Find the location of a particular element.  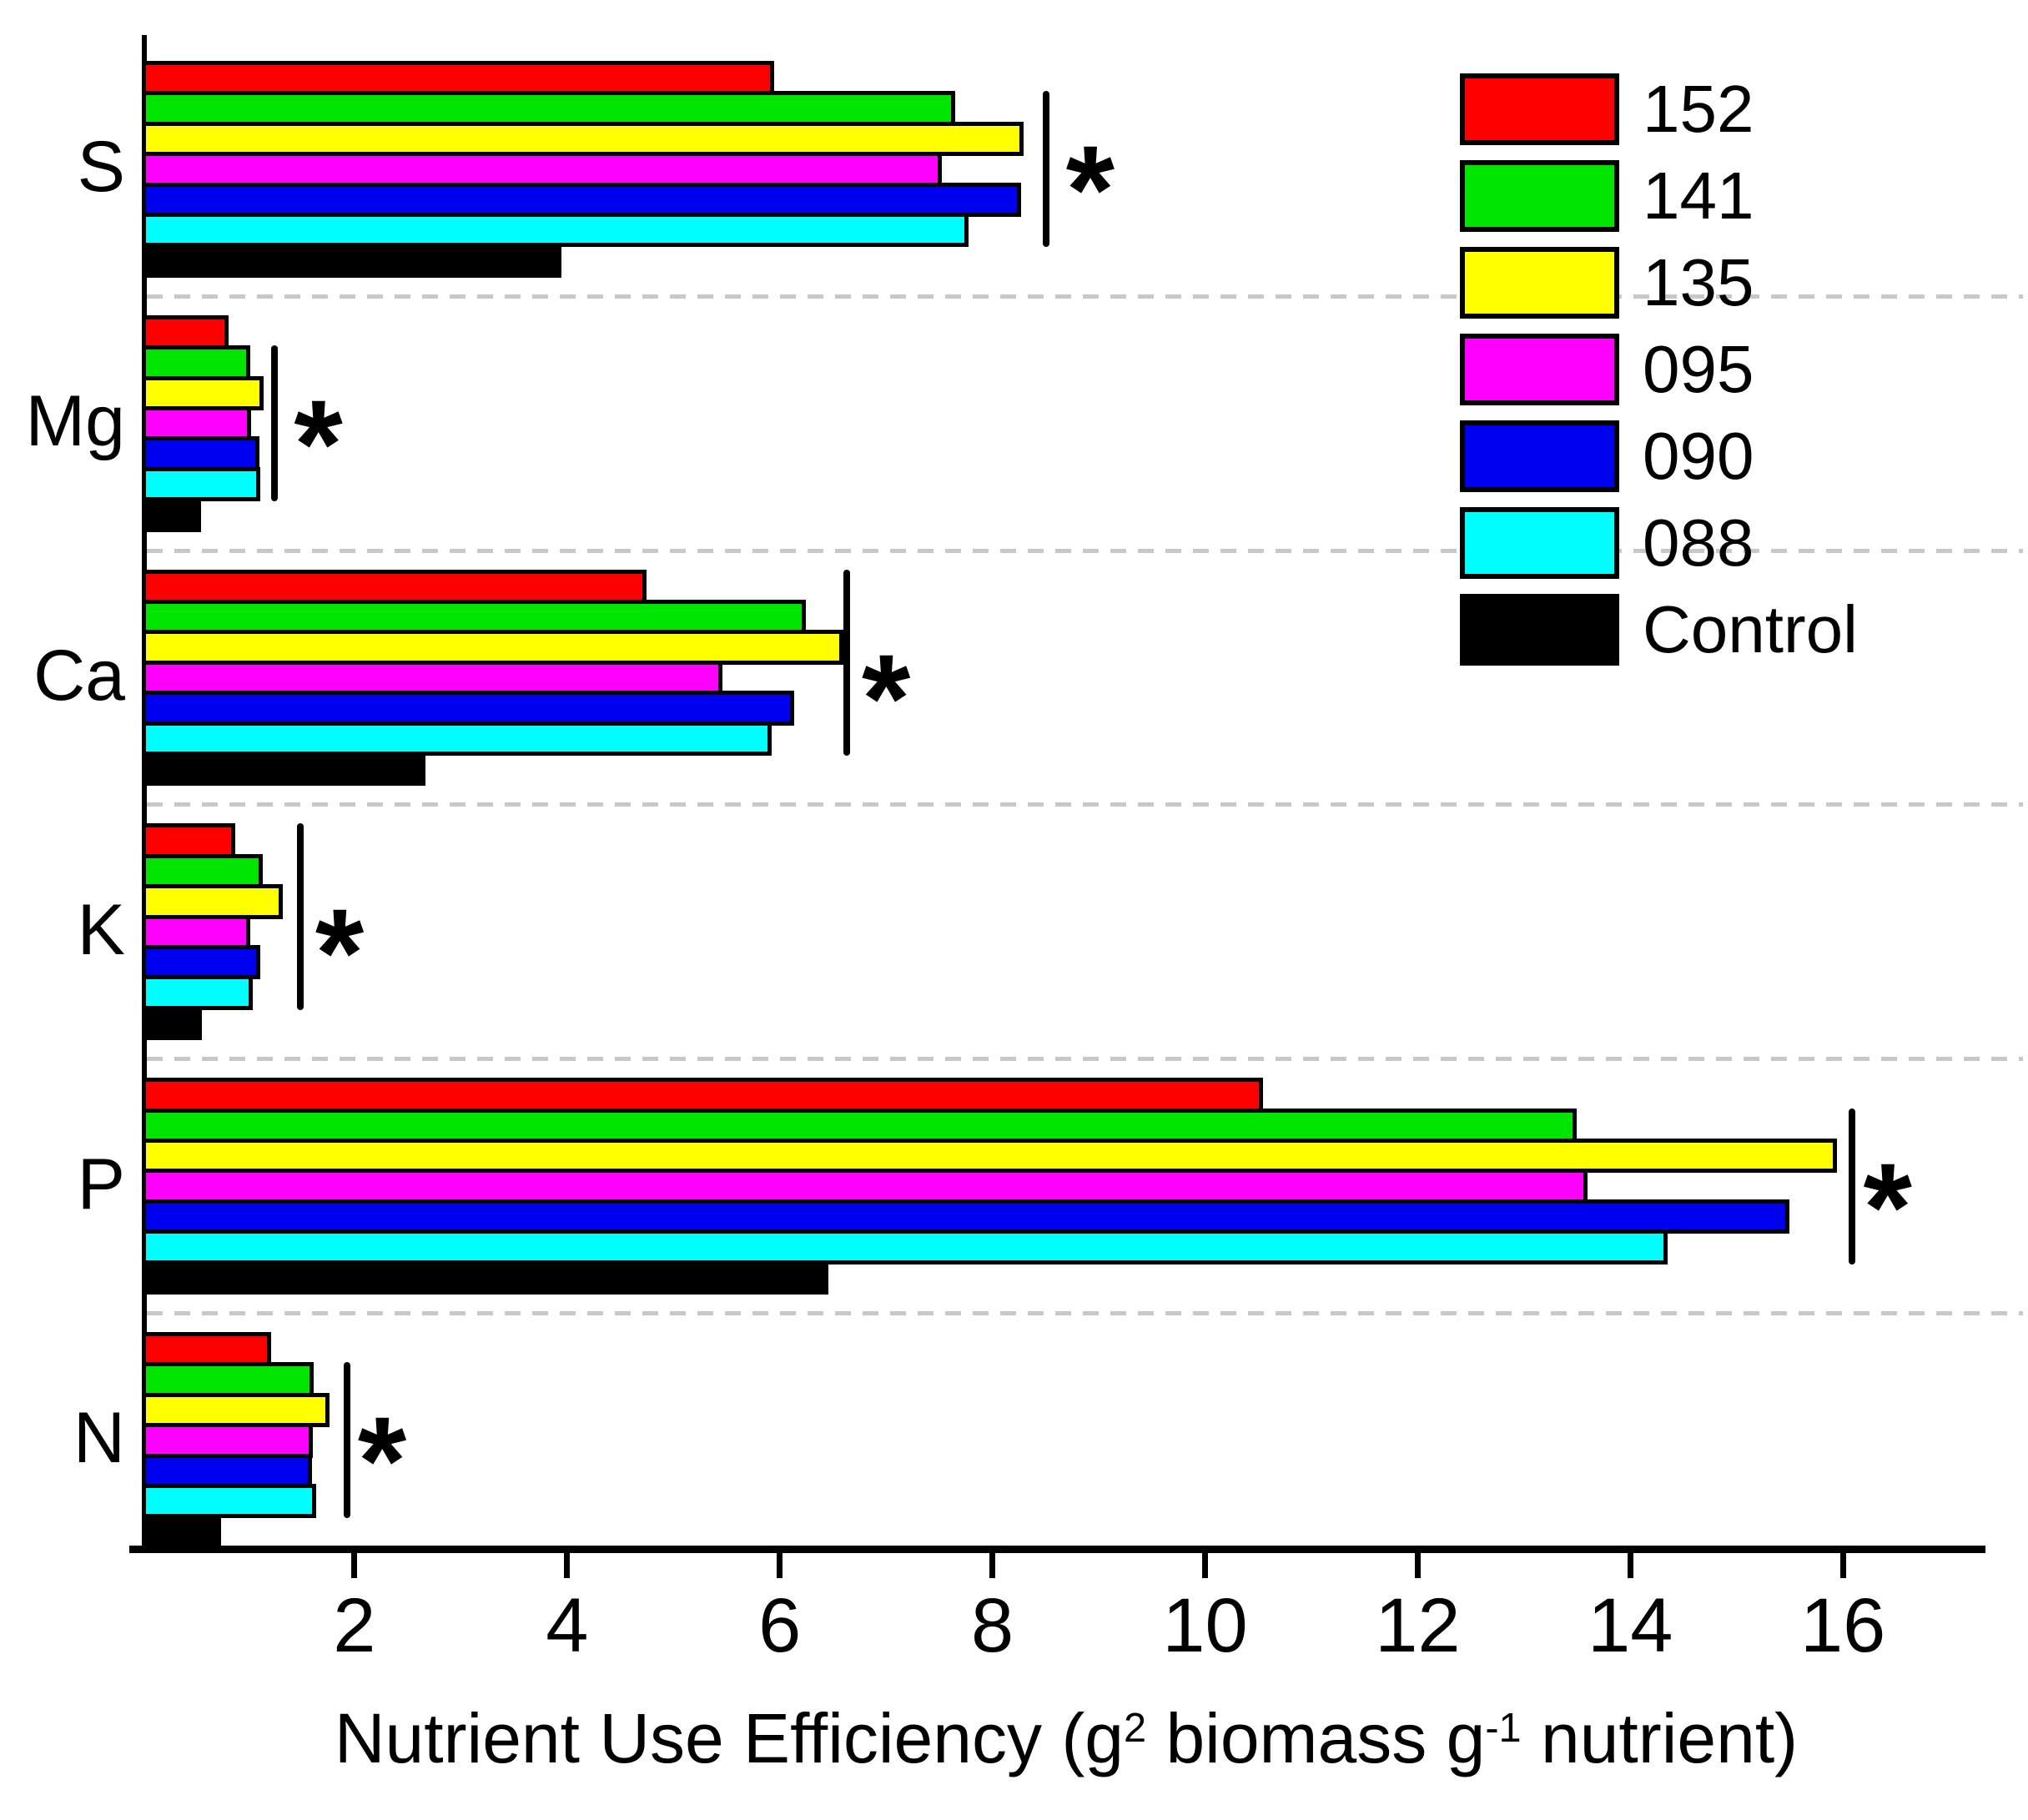

legend-swatch-Control is located at coordinates (1539, 630).